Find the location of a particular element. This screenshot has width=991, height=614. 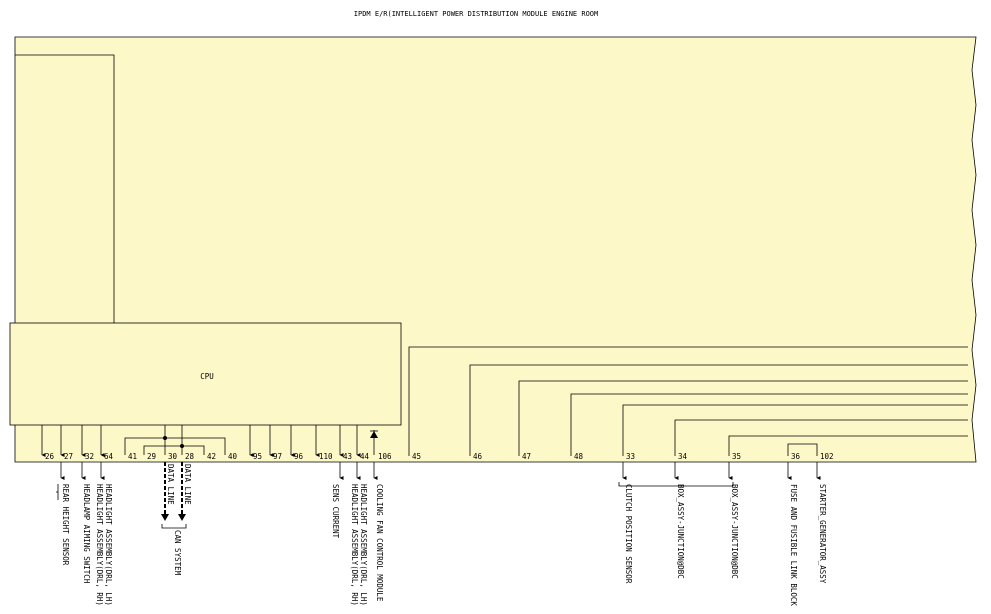

external-wires is located at coordinates (438, 495).